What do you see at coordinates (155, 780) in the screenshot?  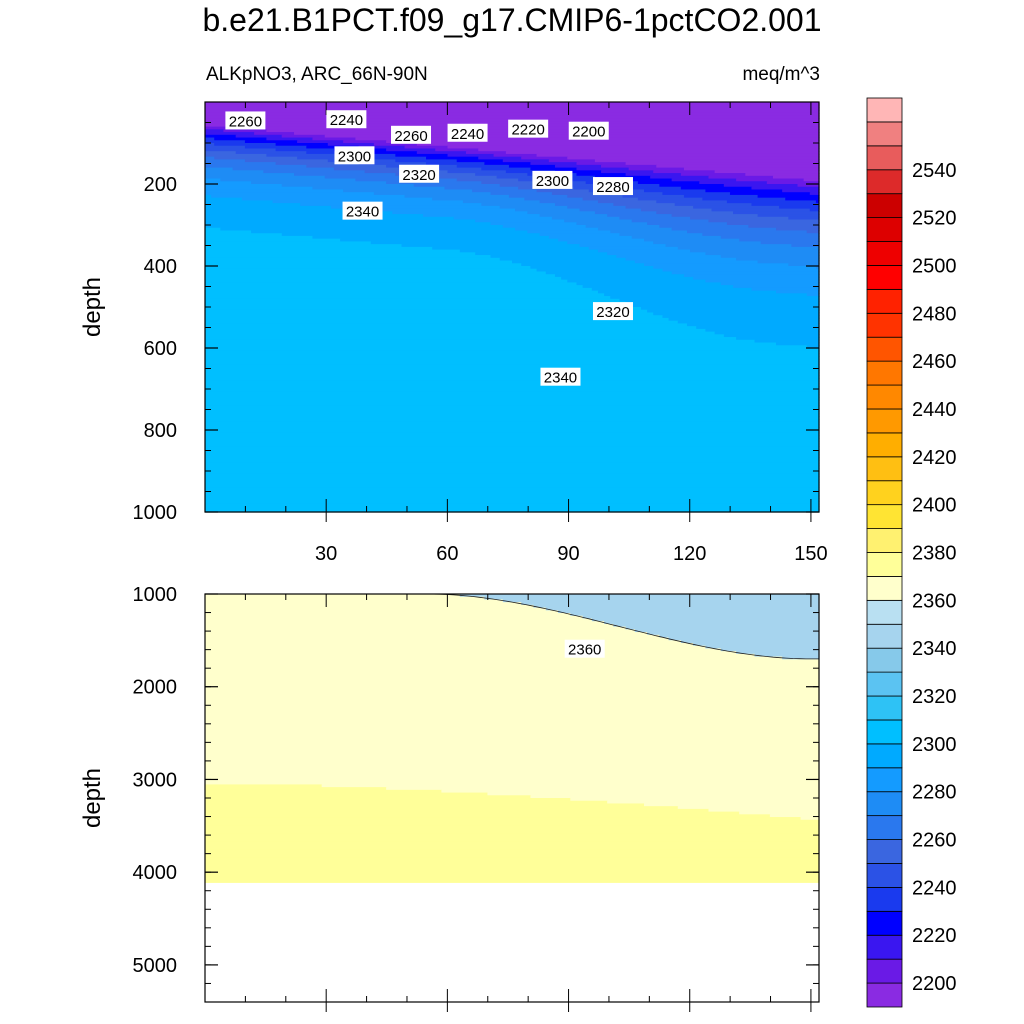 I see `y-tick-label: 3000` at bounding box center [155, 780].